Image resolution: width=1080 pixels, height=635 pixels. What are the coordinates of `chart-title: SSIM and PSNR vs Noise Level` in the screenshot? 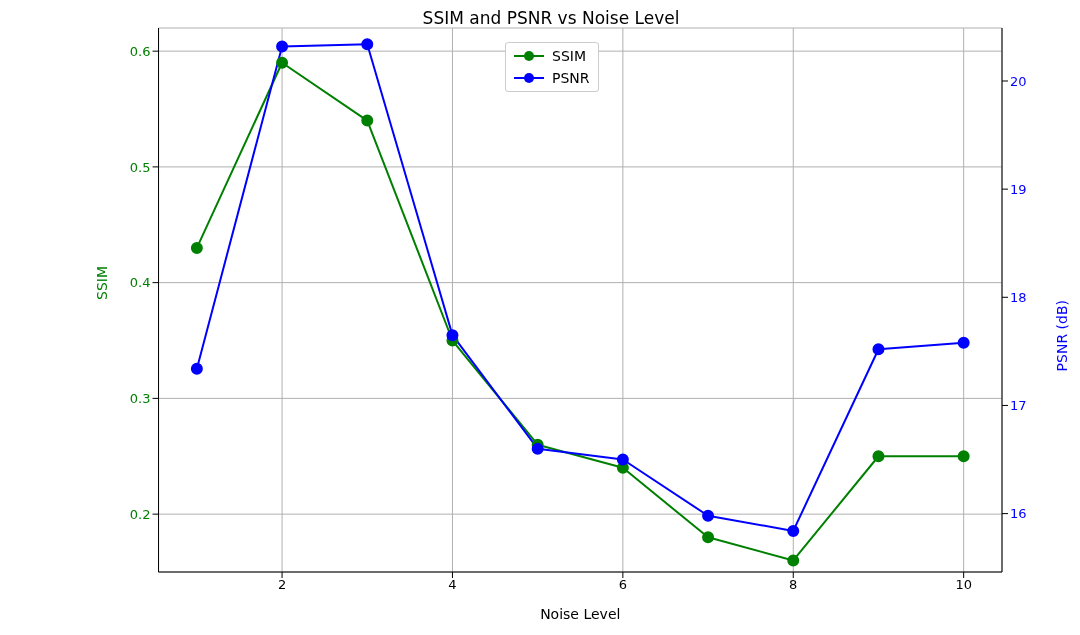 It's located at (551, 18).